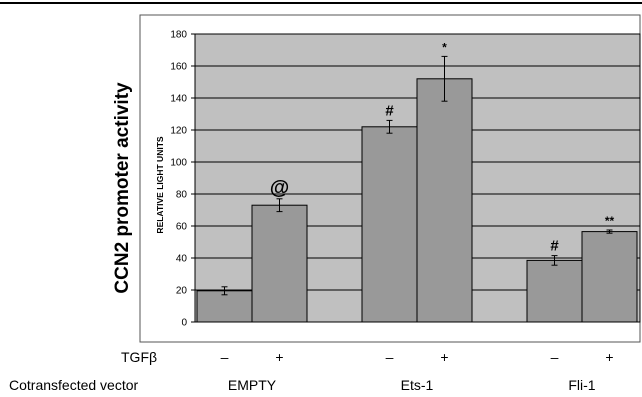  Describe the element at coordinates (178, 99) in the screenshot. I see `y-tick-label: 140` at that location.